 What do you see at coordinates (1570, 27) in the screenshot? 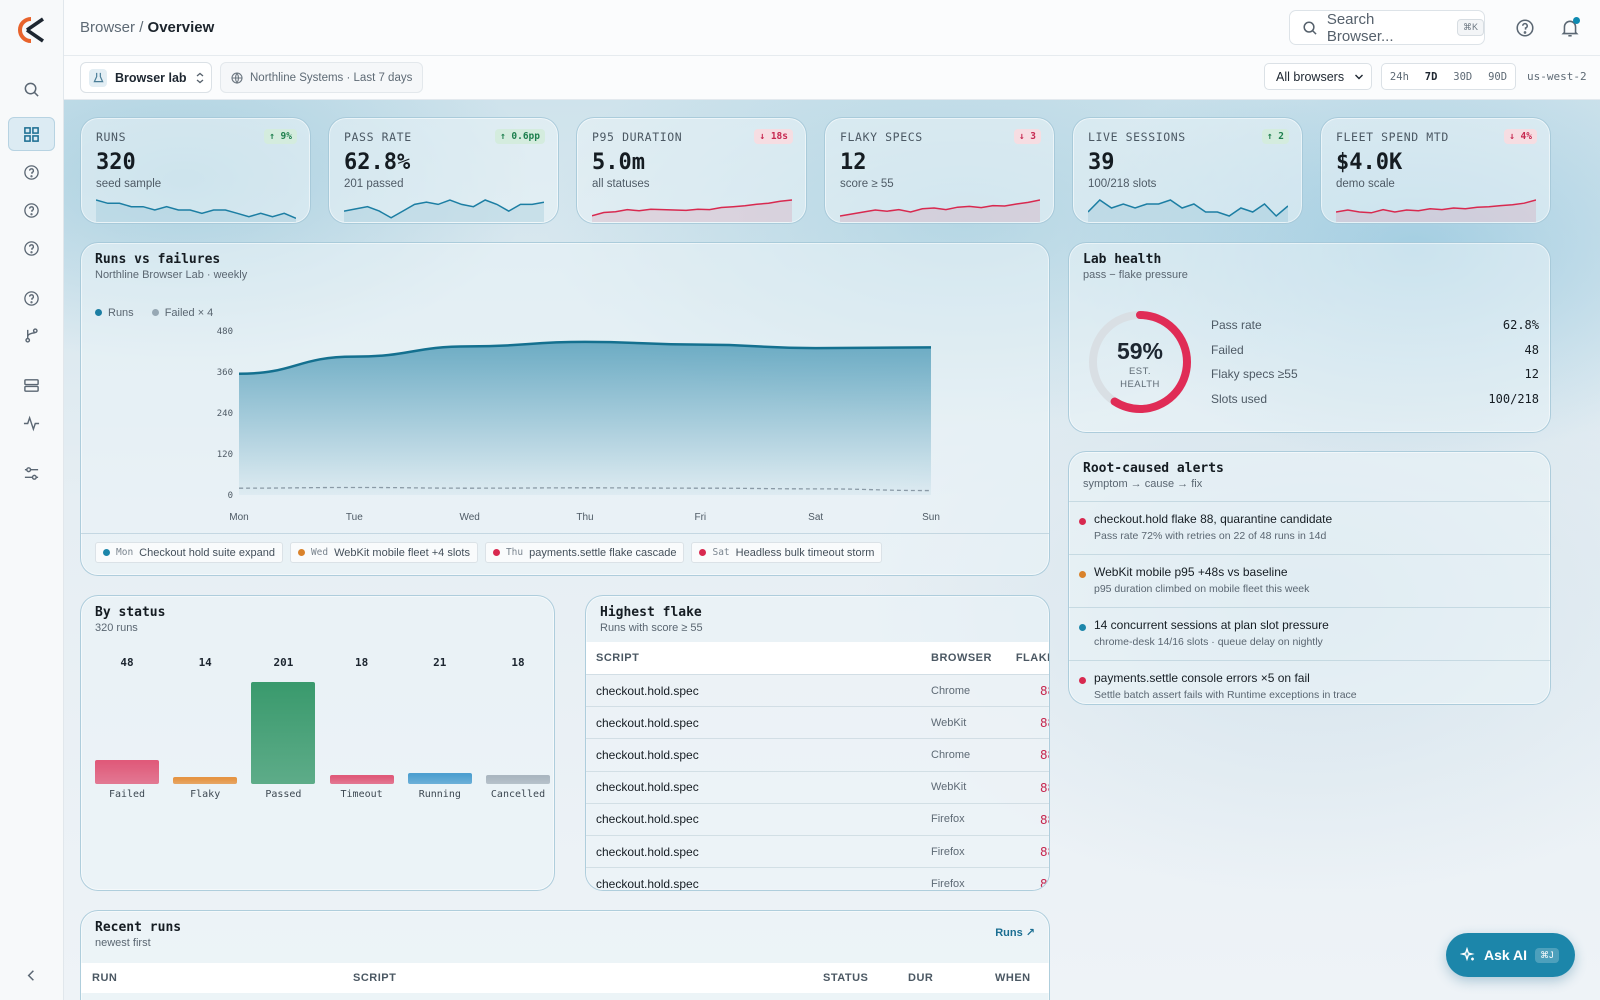
I see `notifications-bell-icon` at bounding box center [1570, 27].